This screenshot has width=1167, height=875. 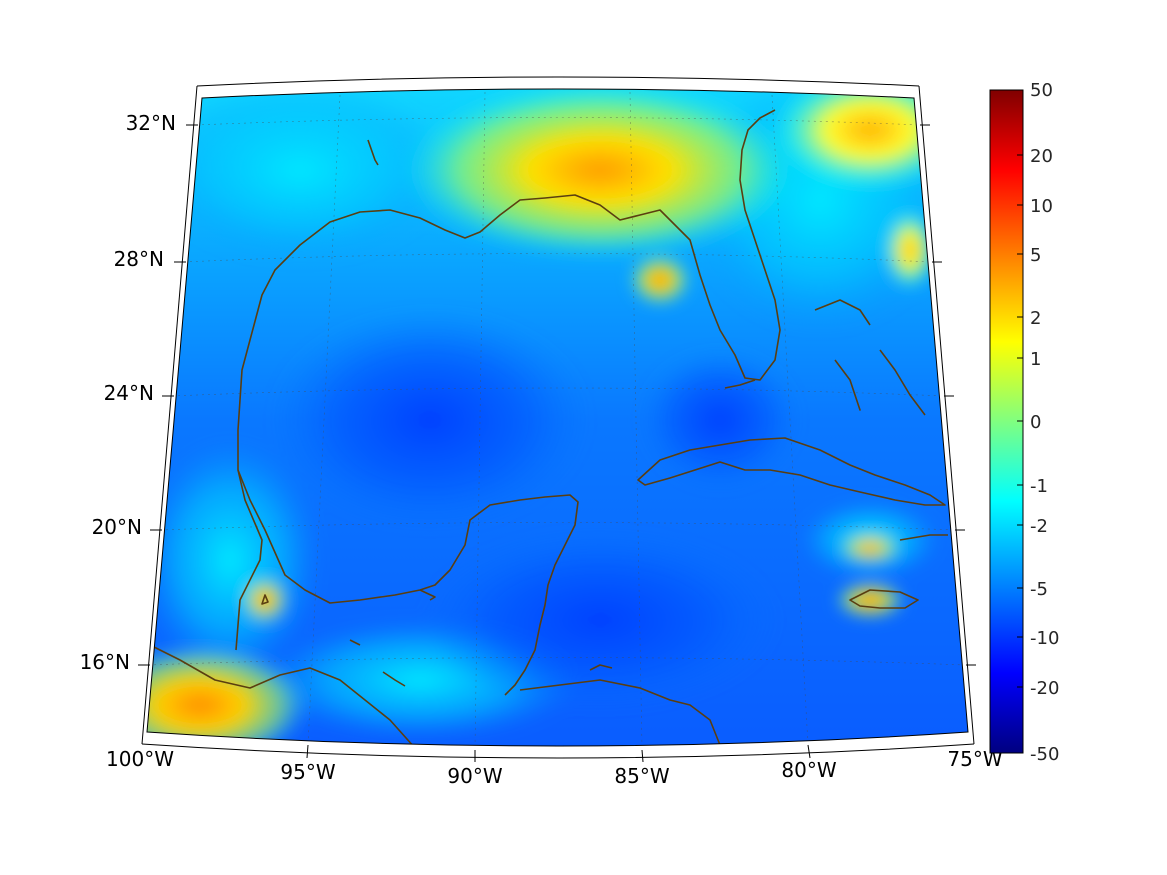 I want to click on colorbar-tick: 10, so click(x=1041, y=206).